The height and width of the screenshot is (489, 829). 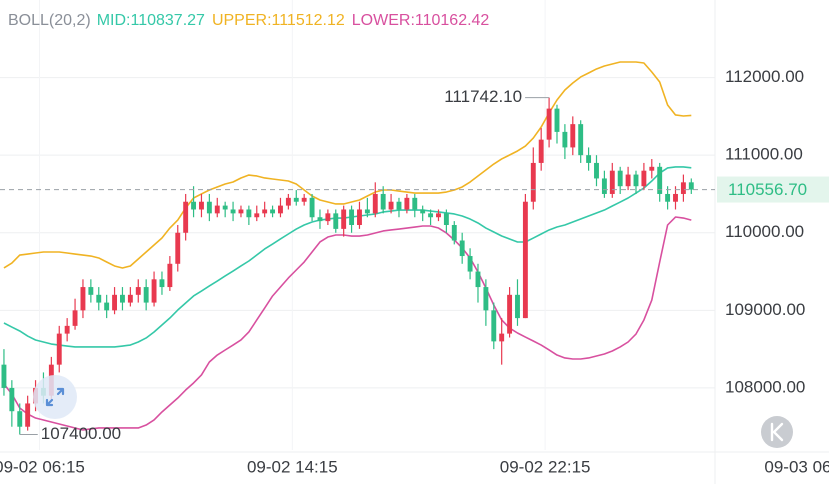 What do you see at coordinates (545, 466) in the screenshot?
I see `x-tick-label: 09-02 22:15` at bounding box center [545, 466].